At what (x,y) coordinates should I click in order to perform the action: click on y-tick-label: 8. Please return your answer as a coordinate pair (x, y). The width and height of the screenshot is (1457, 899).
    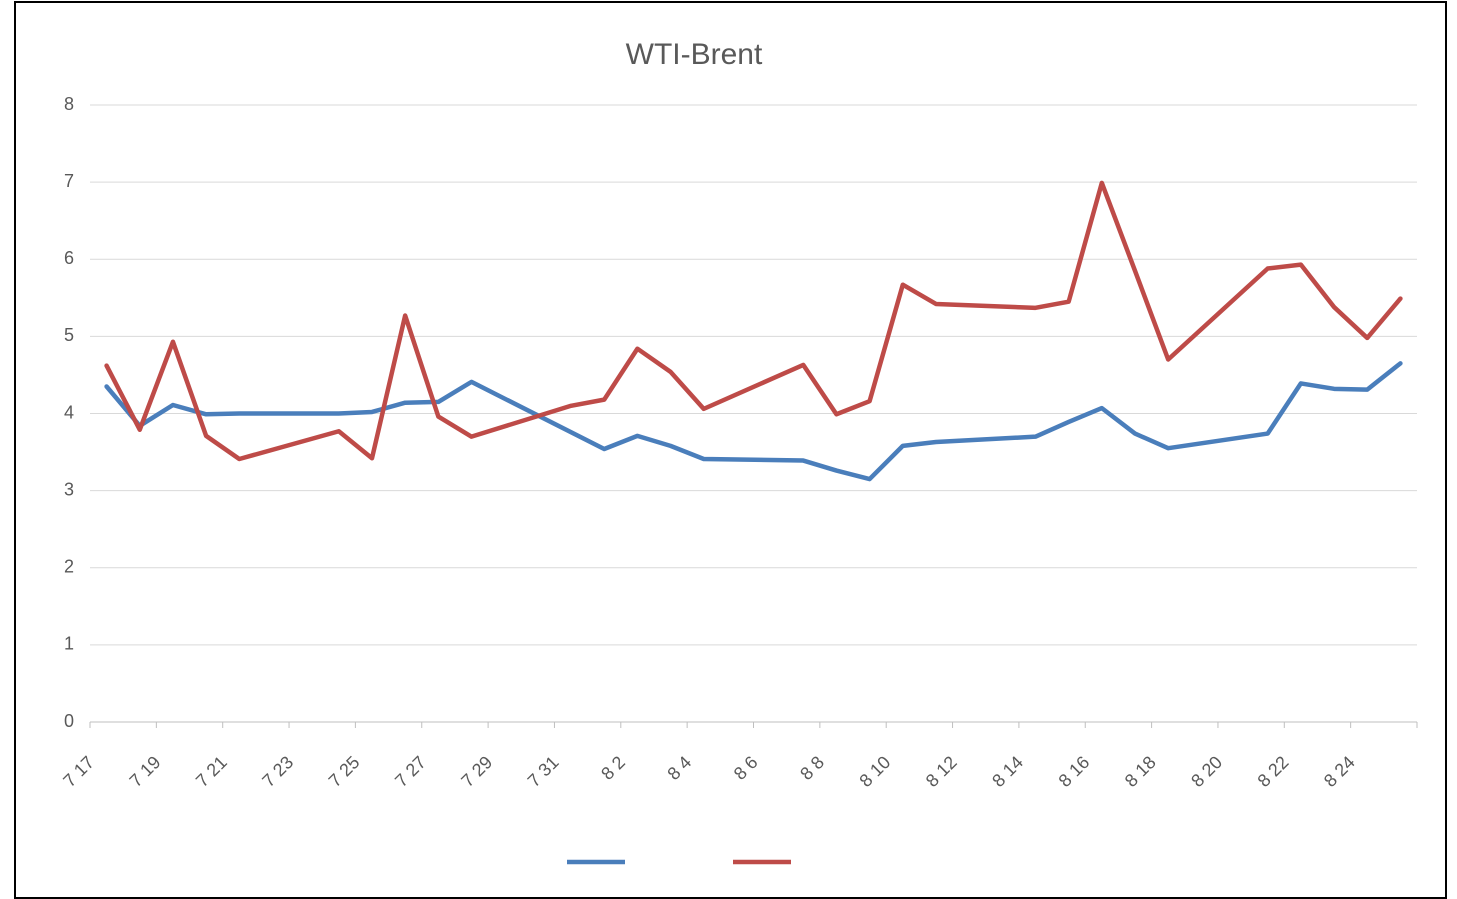
    Looking at the image, I should click on (69, 104).